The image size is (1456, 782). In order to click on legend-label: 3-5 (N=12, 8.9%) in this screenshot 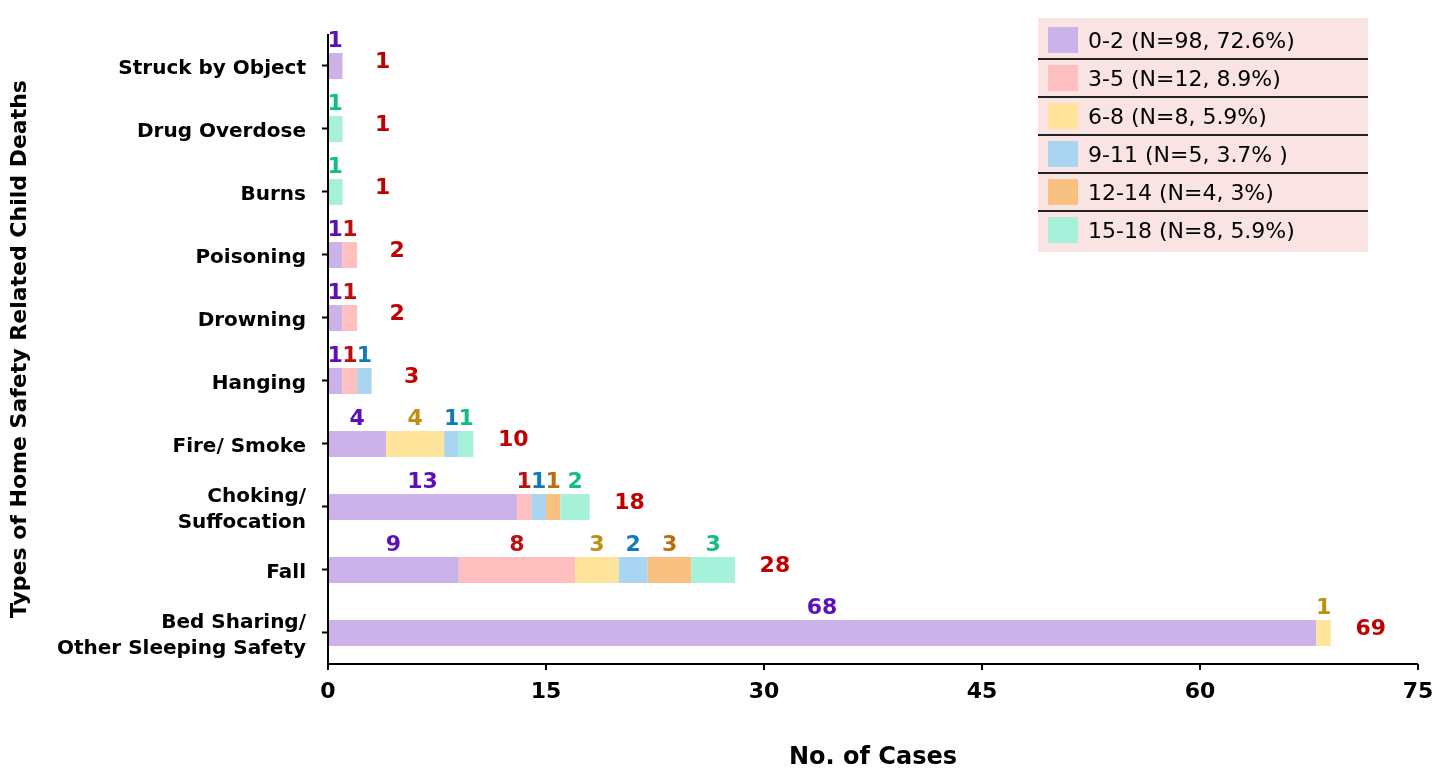, I will do `click(1184, 78)`.